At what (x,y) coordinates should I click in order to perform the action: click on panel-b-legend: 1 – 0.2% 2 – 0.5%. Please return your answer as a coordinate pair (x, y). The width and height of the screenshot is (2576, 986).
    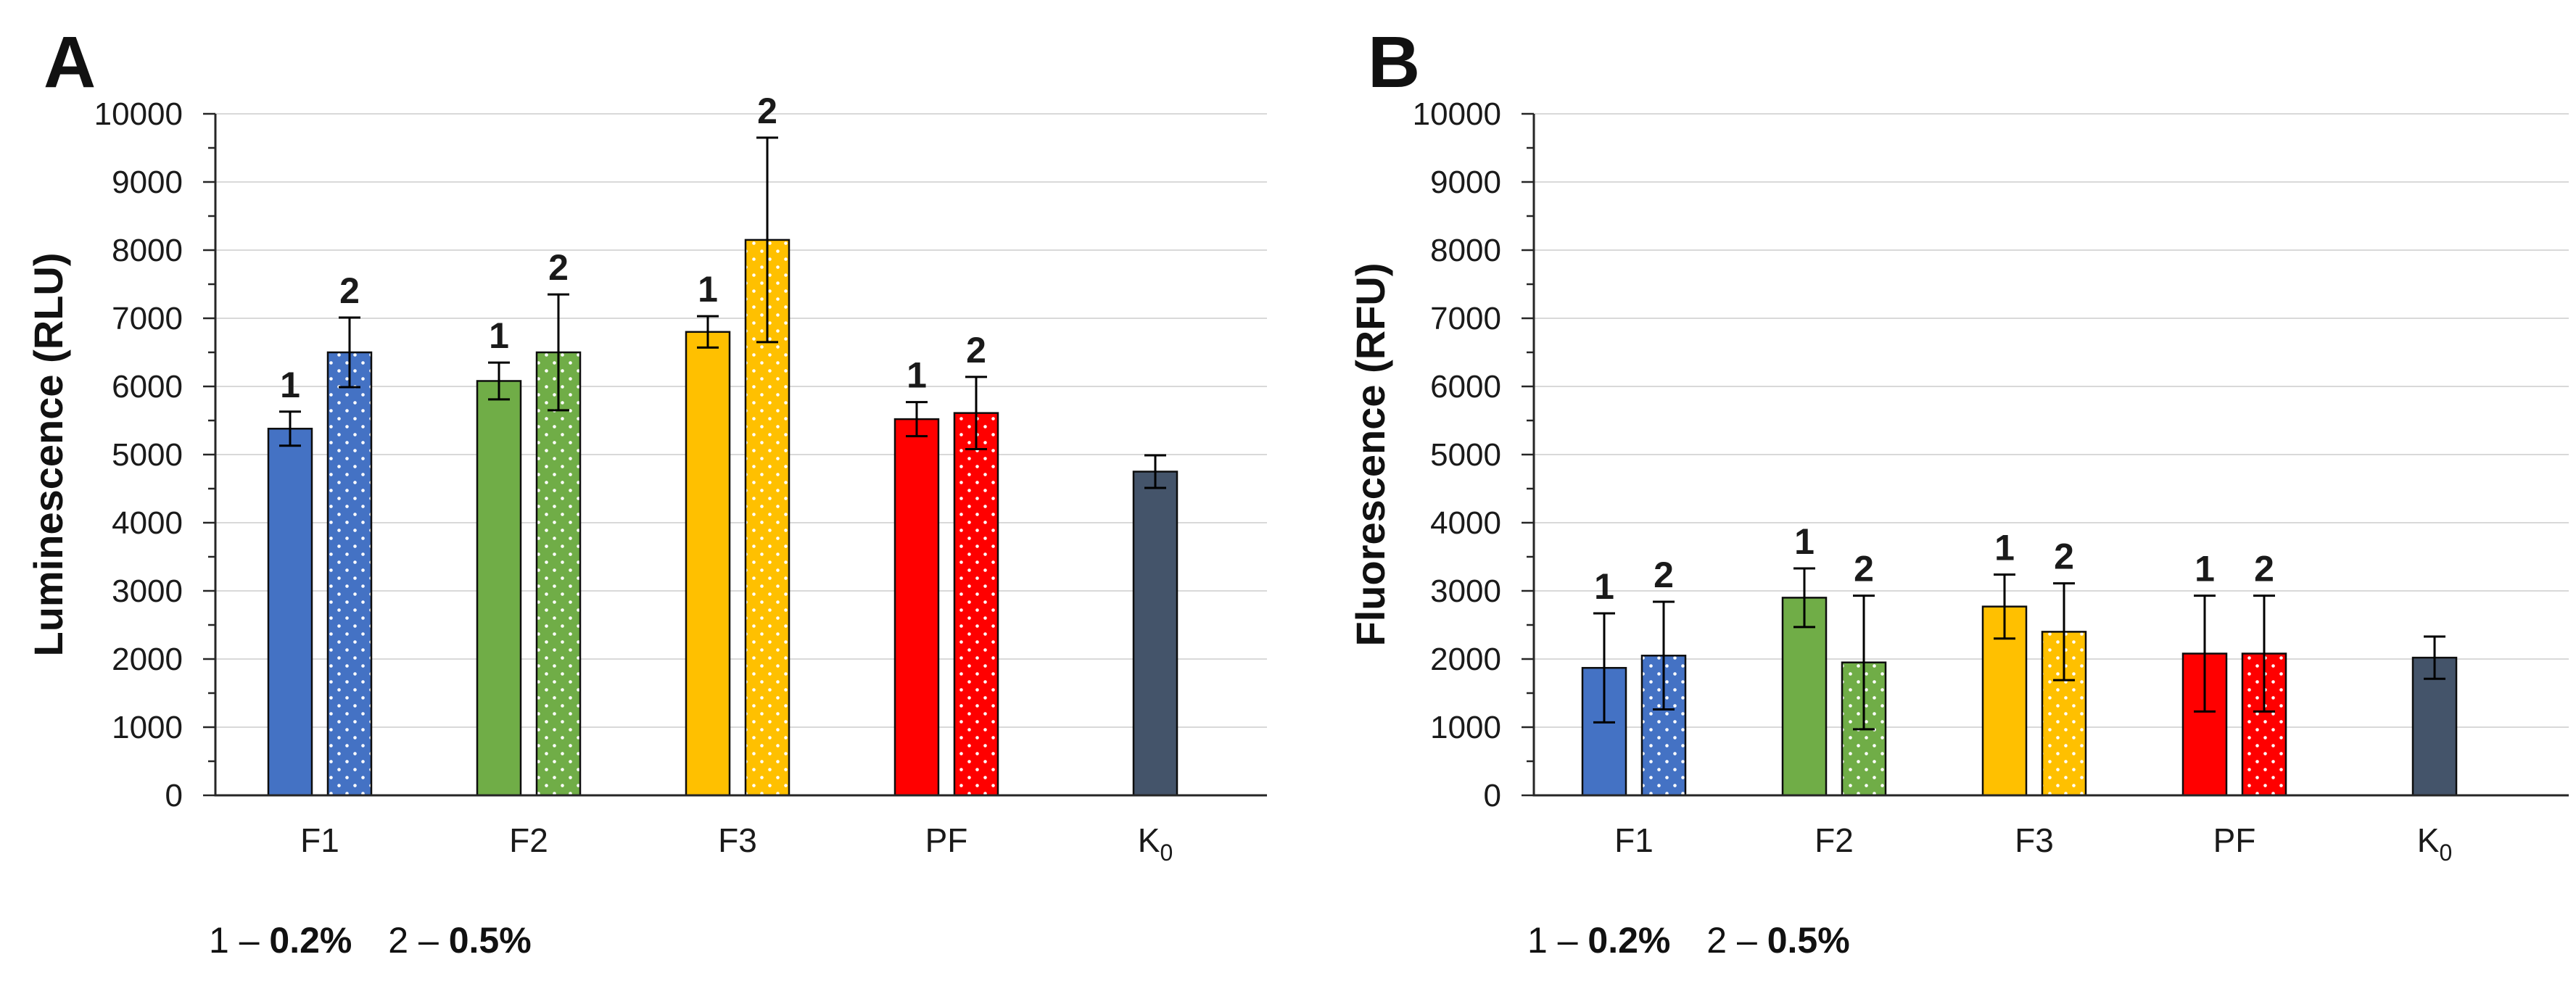
    Looking at the image, I should click on (1688, 940).